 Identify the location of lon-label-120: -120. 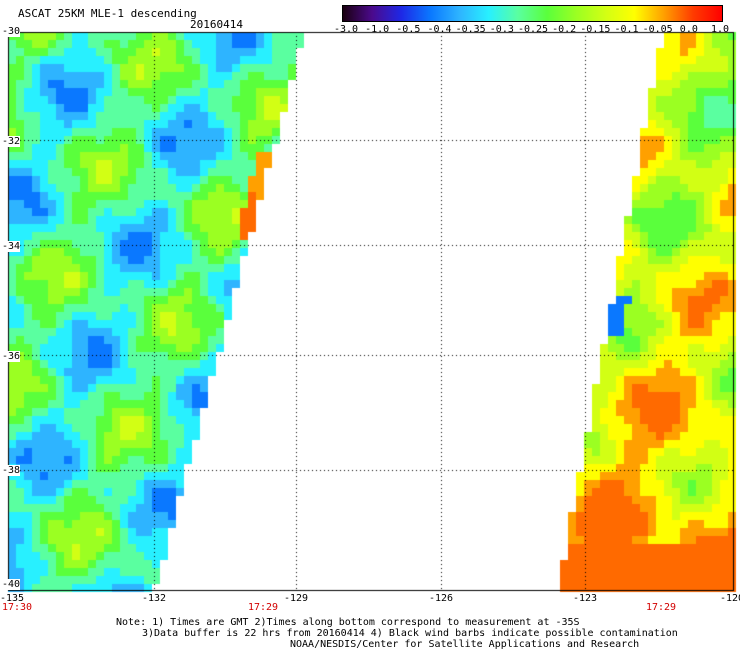
(729, 598).